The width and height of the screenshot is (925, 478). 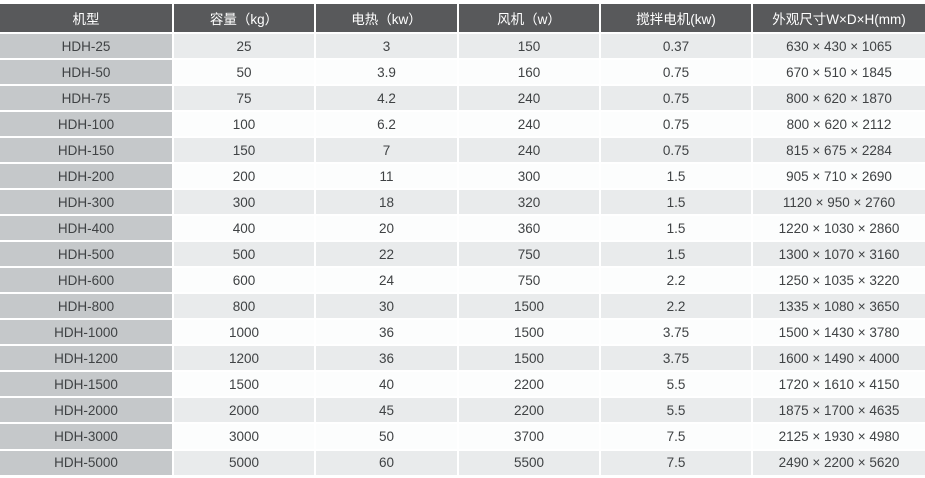 I want to click on dimensions-cell: 2125 × 1930 × 4980, so click(x=838, y=436).